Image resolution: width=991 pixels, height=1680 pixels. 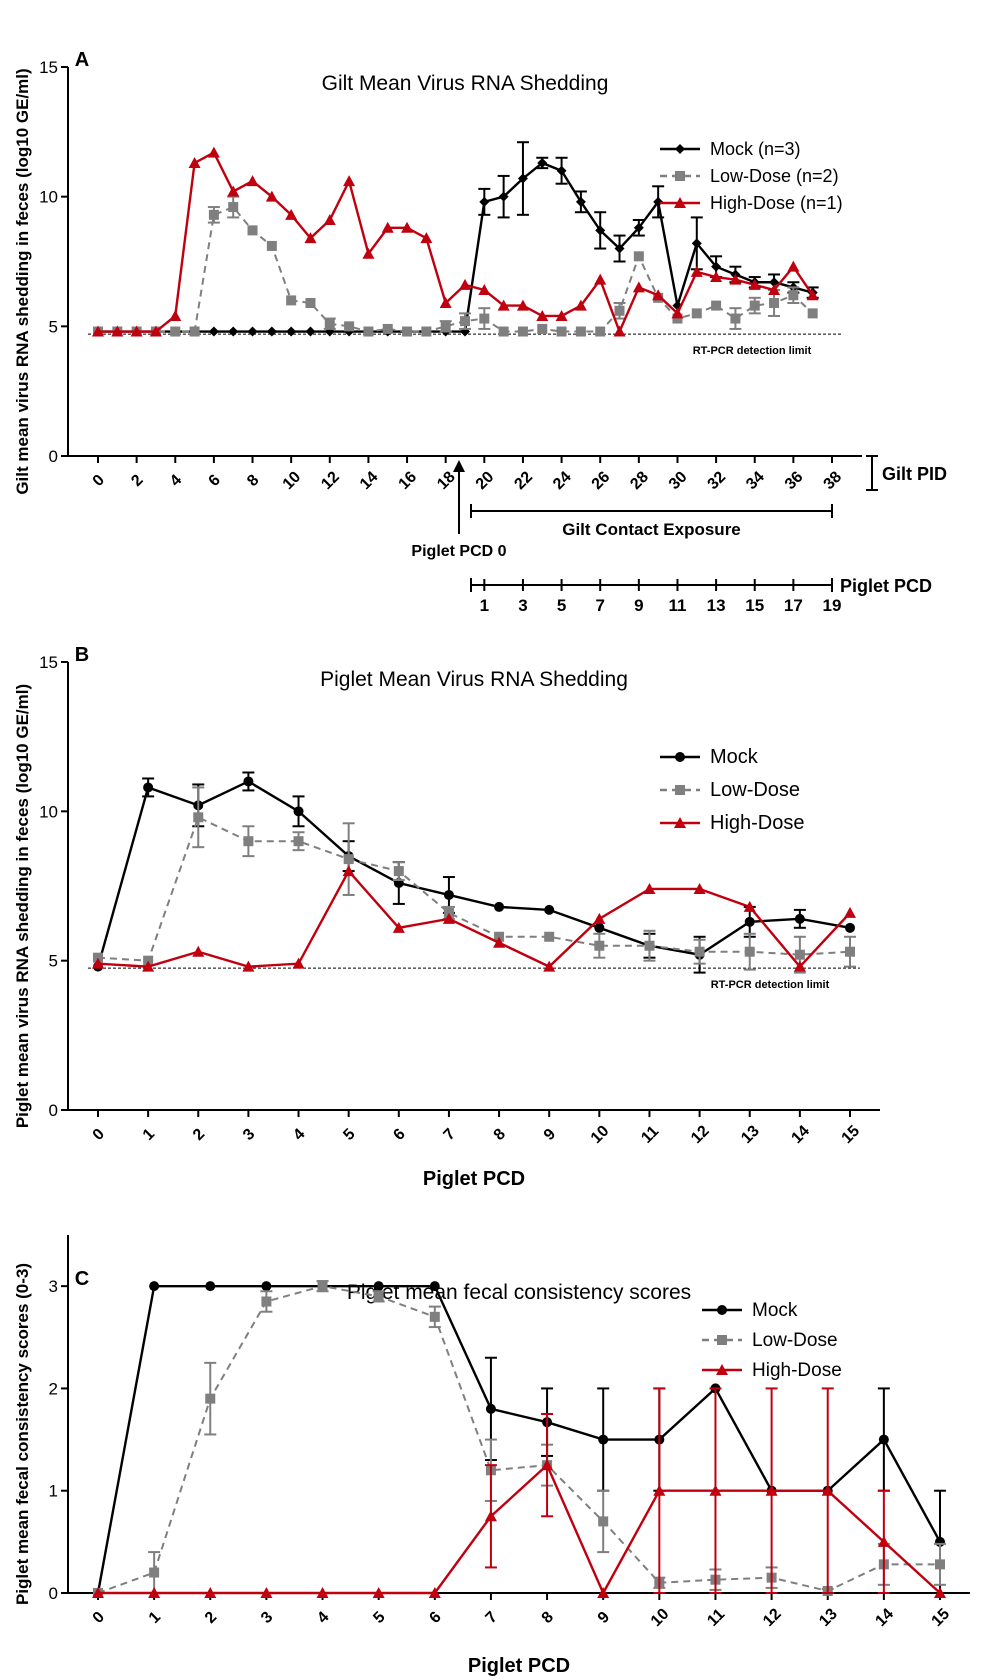 I want to click on piglet-pcd-tick-label: 13, so click(x=716, y=605).